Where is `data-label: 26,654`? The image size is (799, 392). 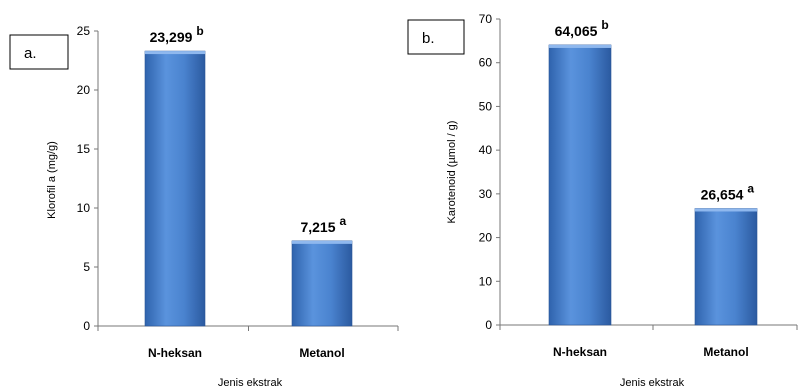
data-label: 26,654 is located at coordinates (722, 194).